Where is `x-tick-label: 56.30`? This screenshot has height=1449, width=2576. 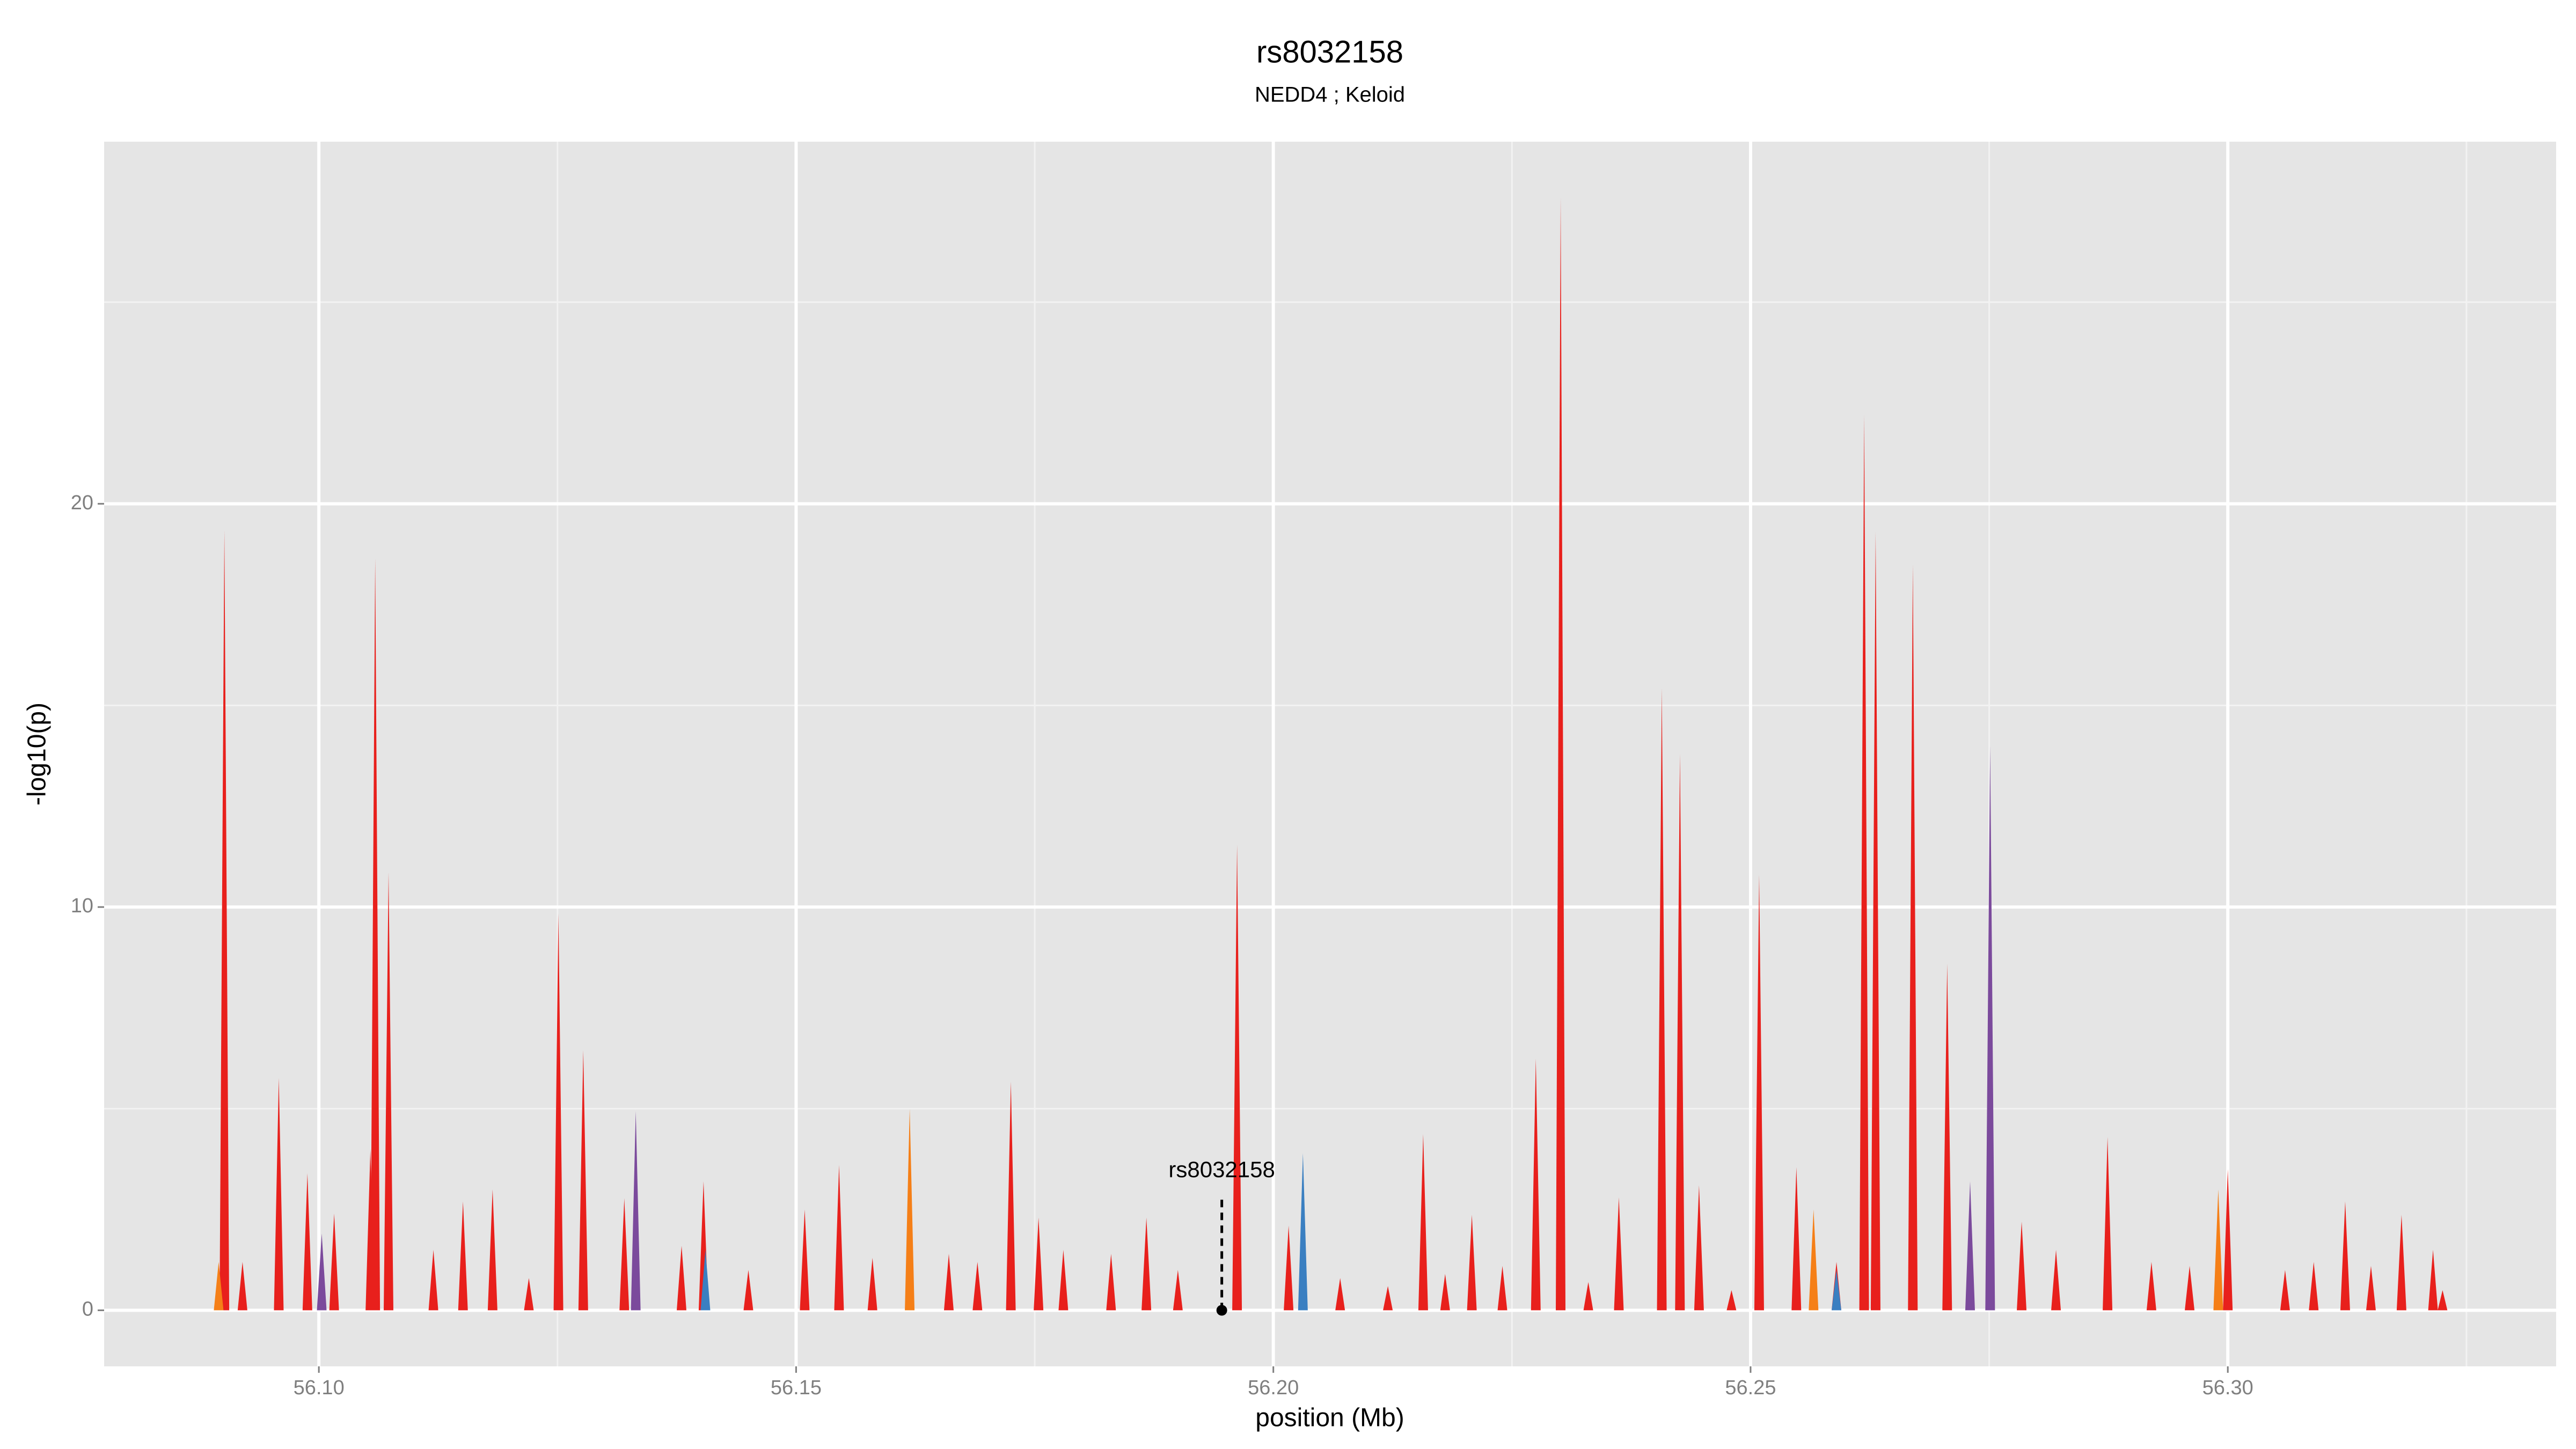 x-tick-label: 56.30 is located at coordinates (2227, 1388).